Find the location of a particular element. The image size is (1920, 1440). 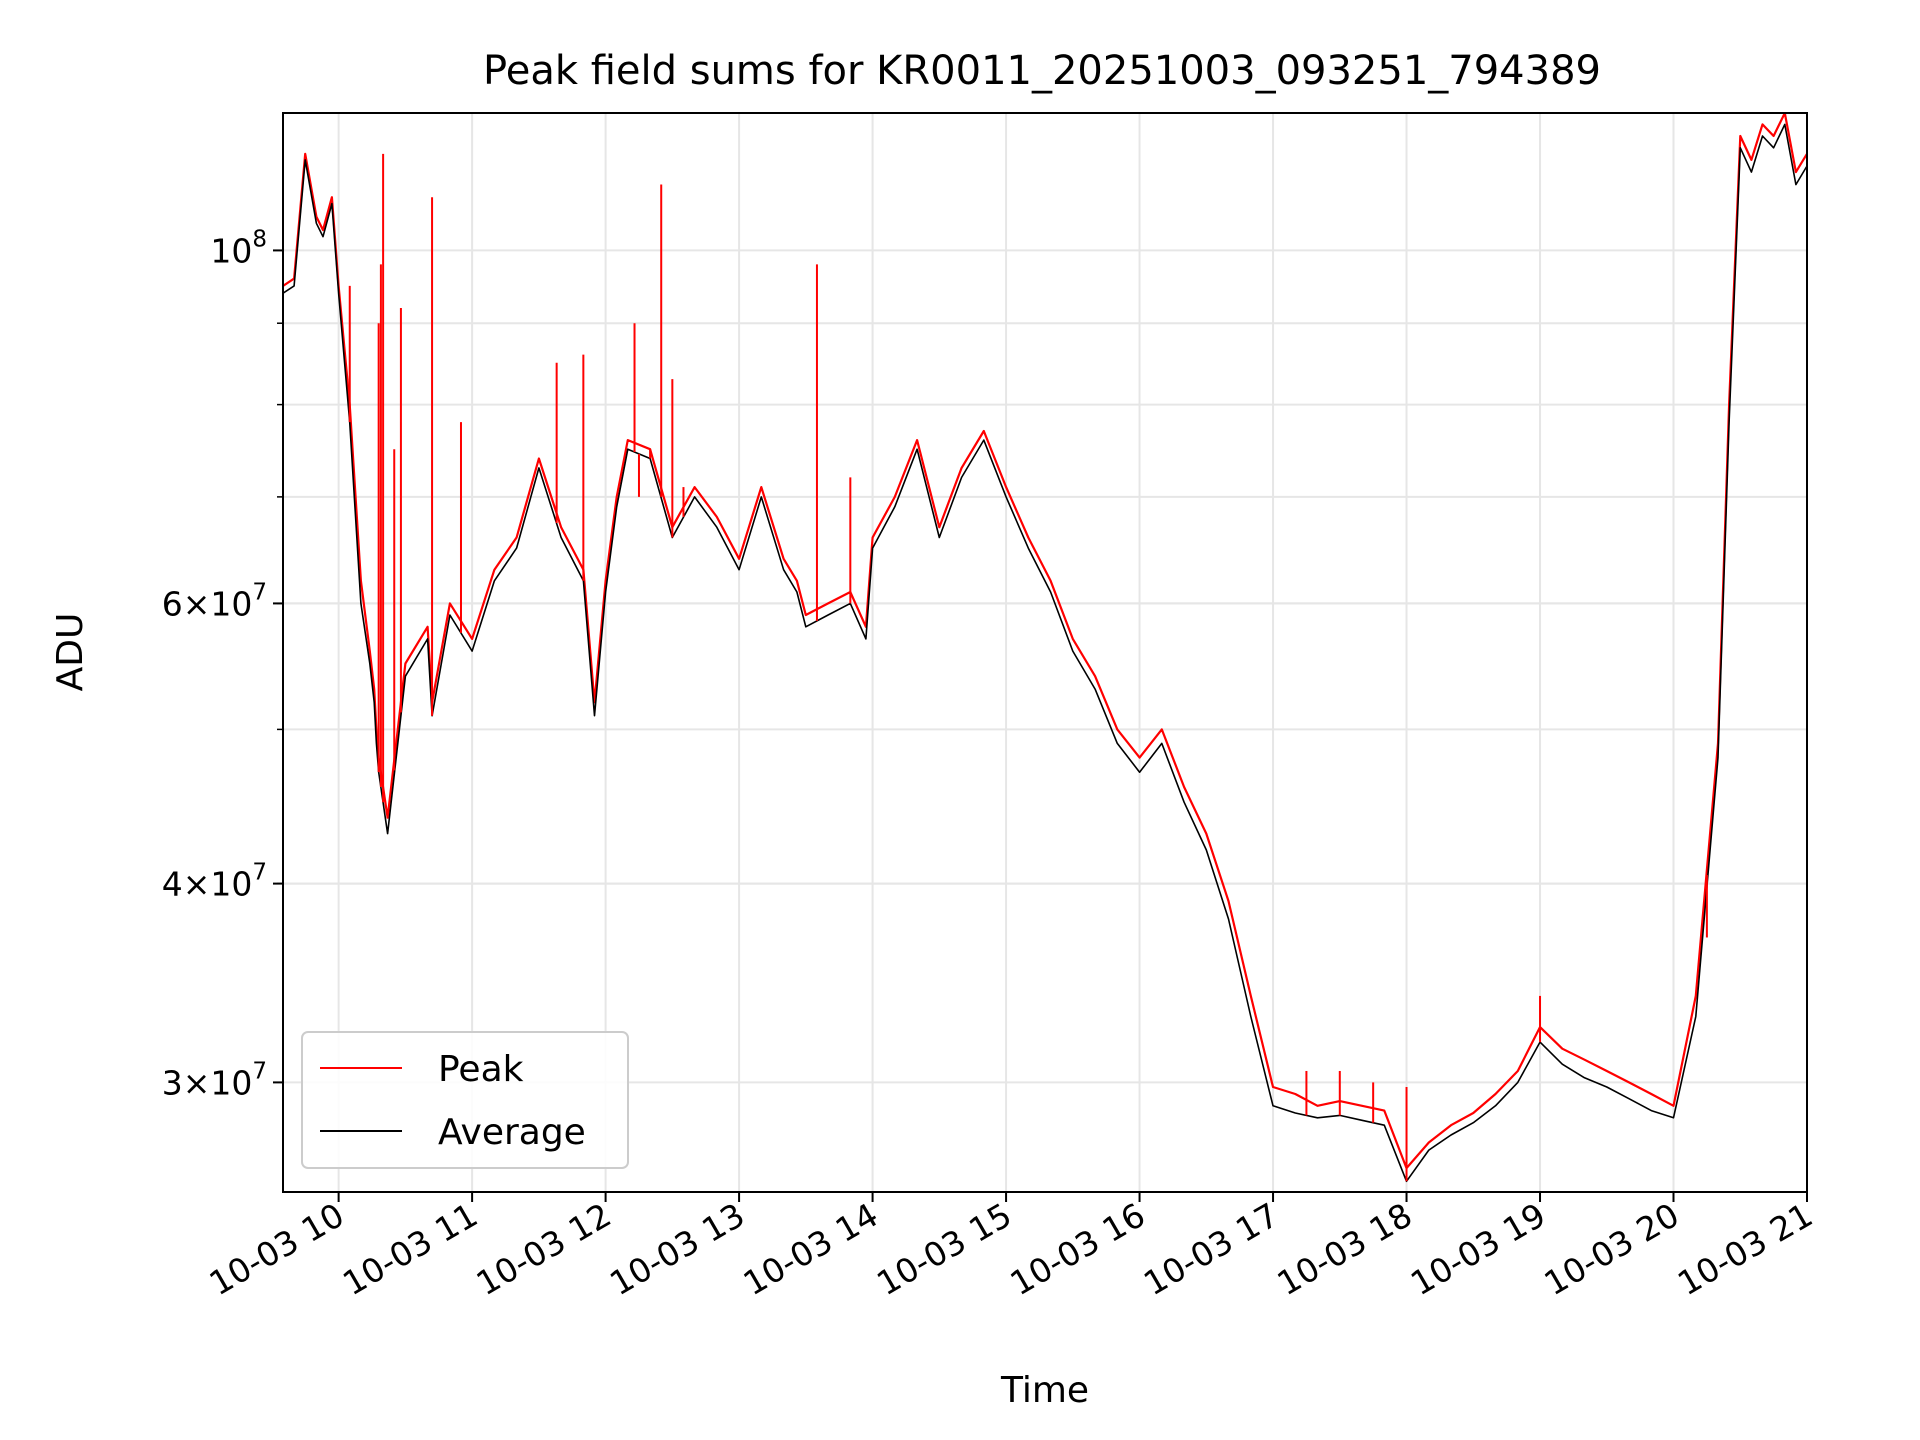

y-tick-label: 6×107 is located at coordinates (214, 601).